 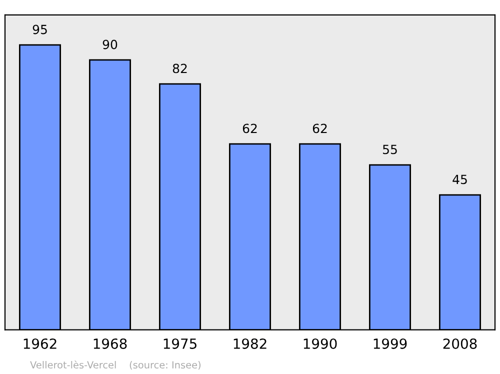 I want to click on x-tick-label: 1999, so click(x=390, y=343).